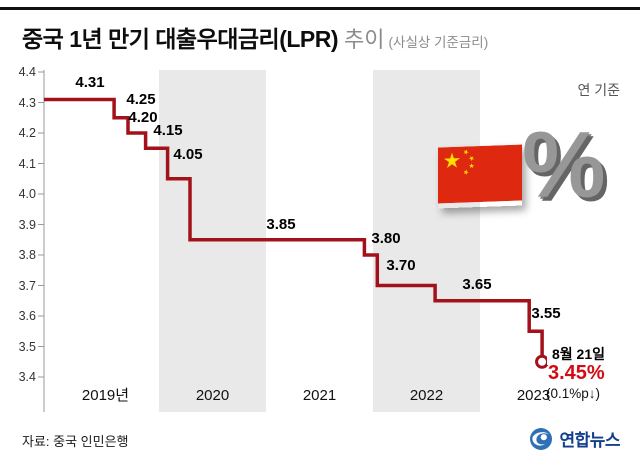  I want to click on final-change-label: (0.1%p↓), so click(573, 393).